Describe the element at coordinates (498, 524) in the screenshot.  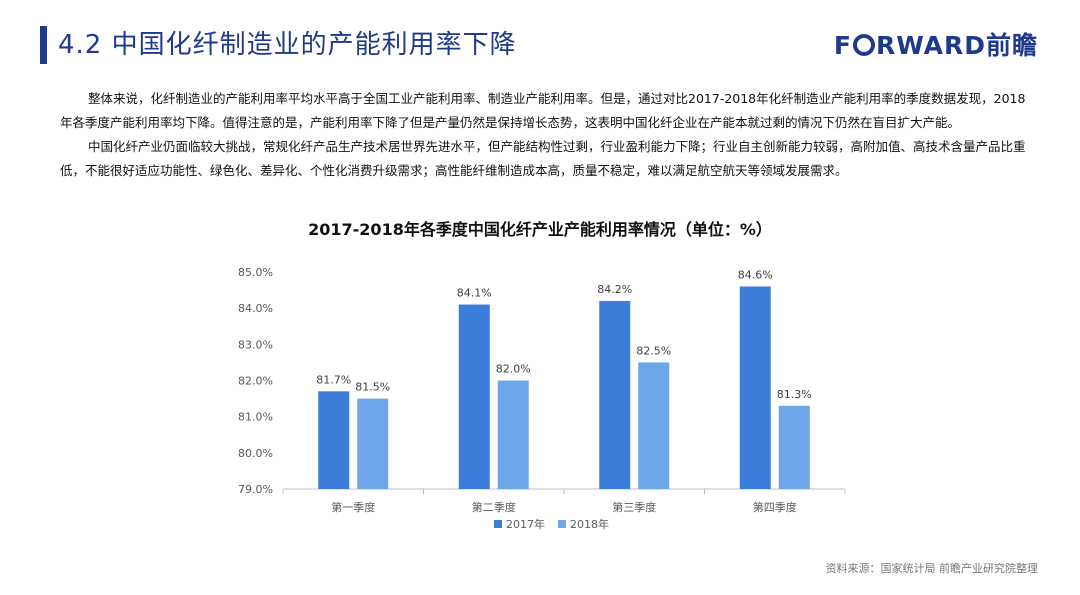
I see `legend-swatch-2017` at that location.